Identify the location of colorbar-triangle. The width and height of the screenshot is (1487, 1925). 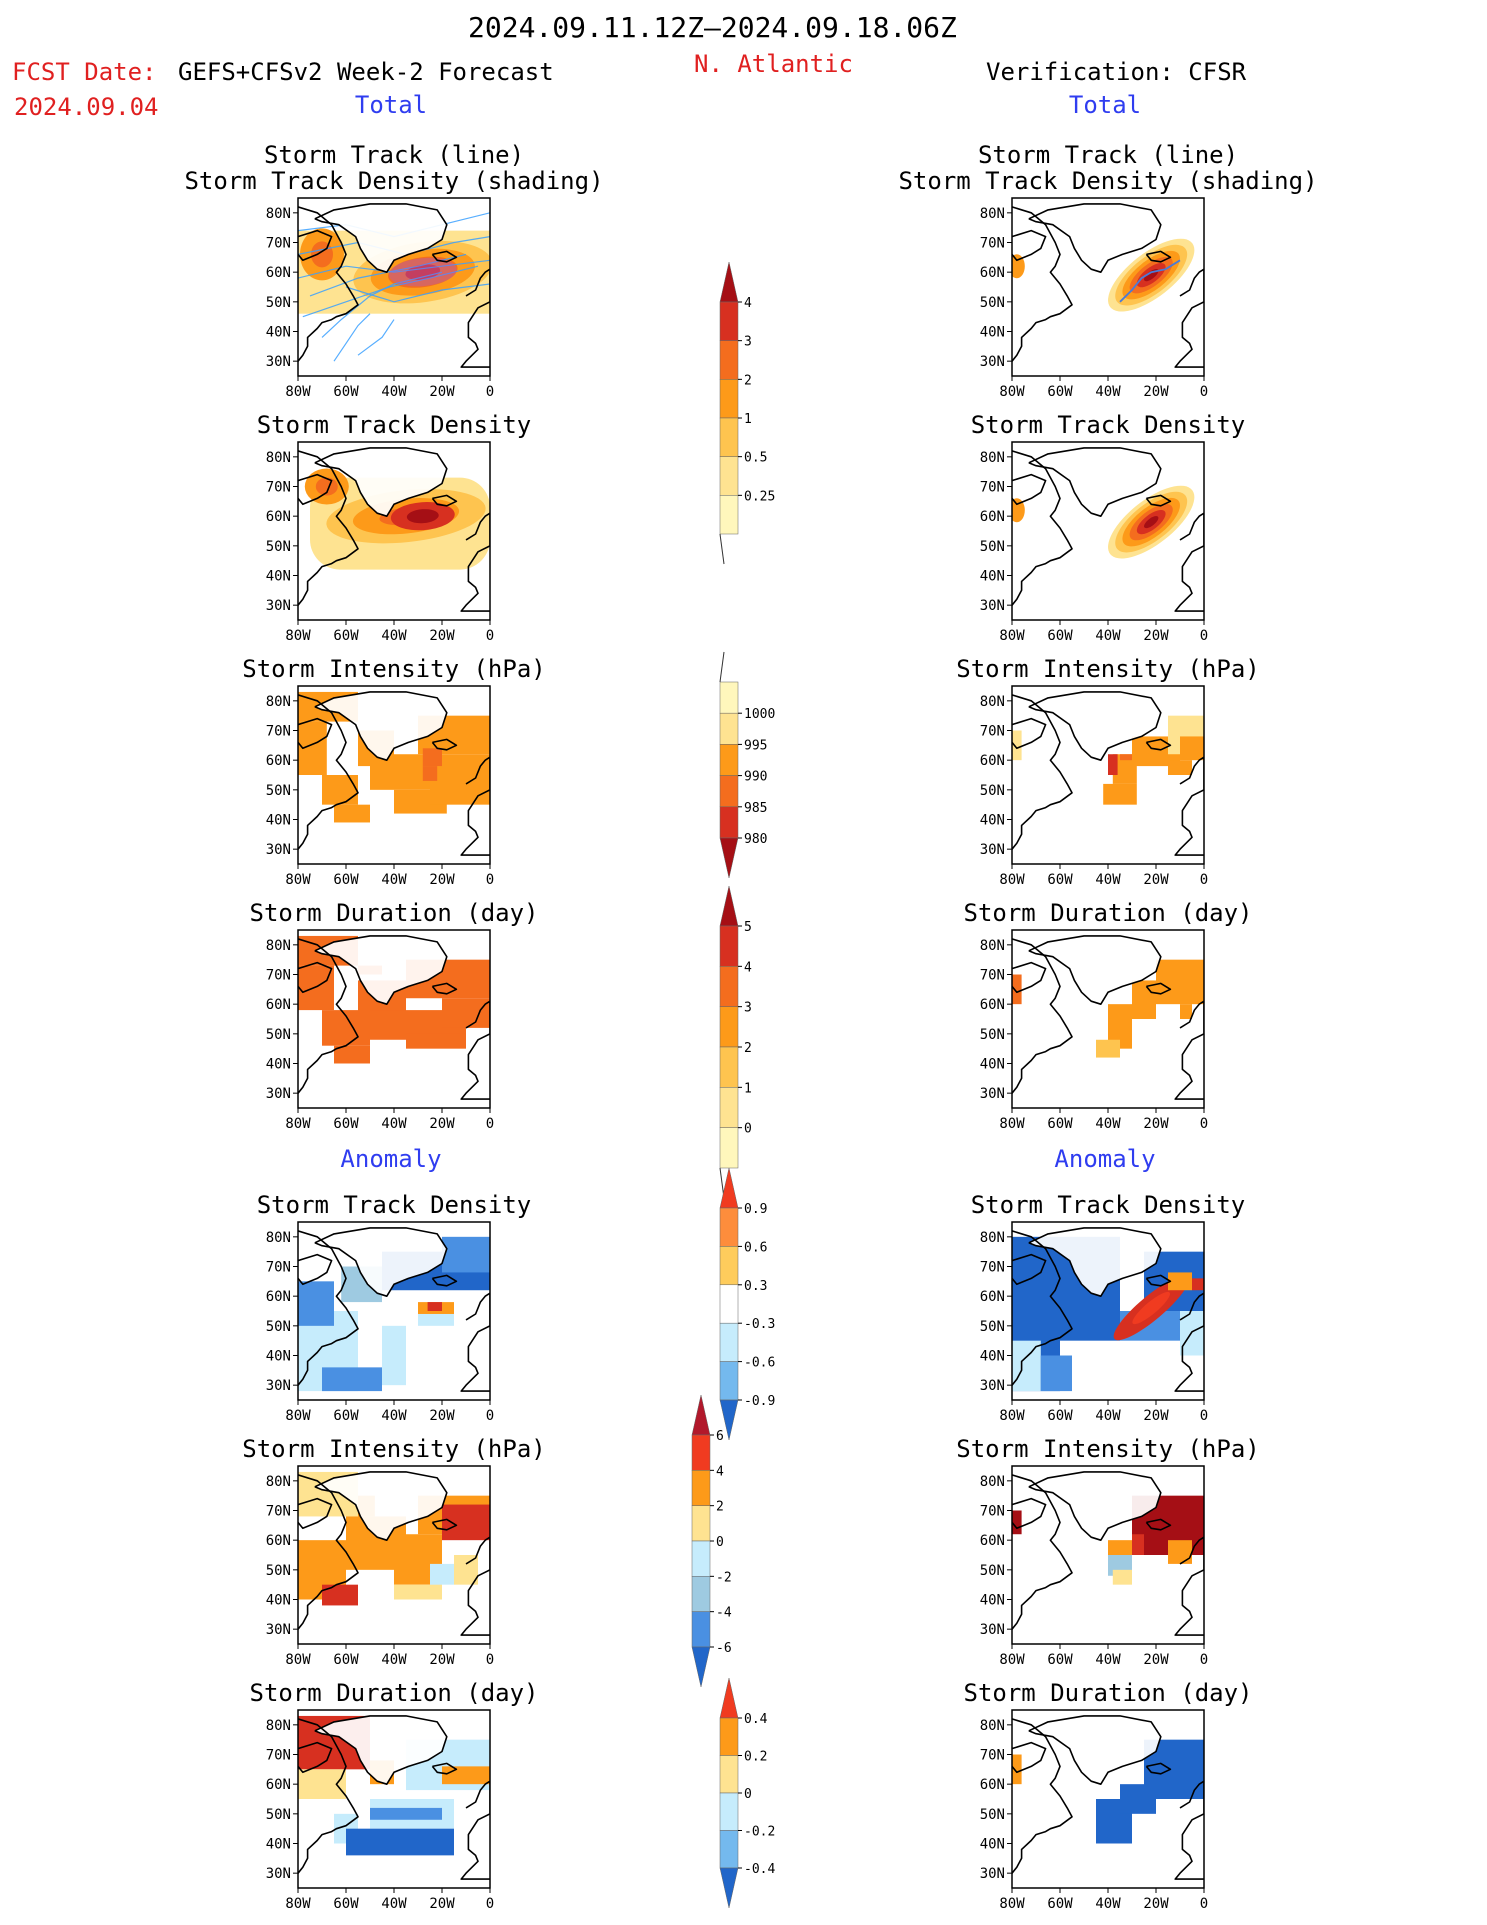
(729, 282).